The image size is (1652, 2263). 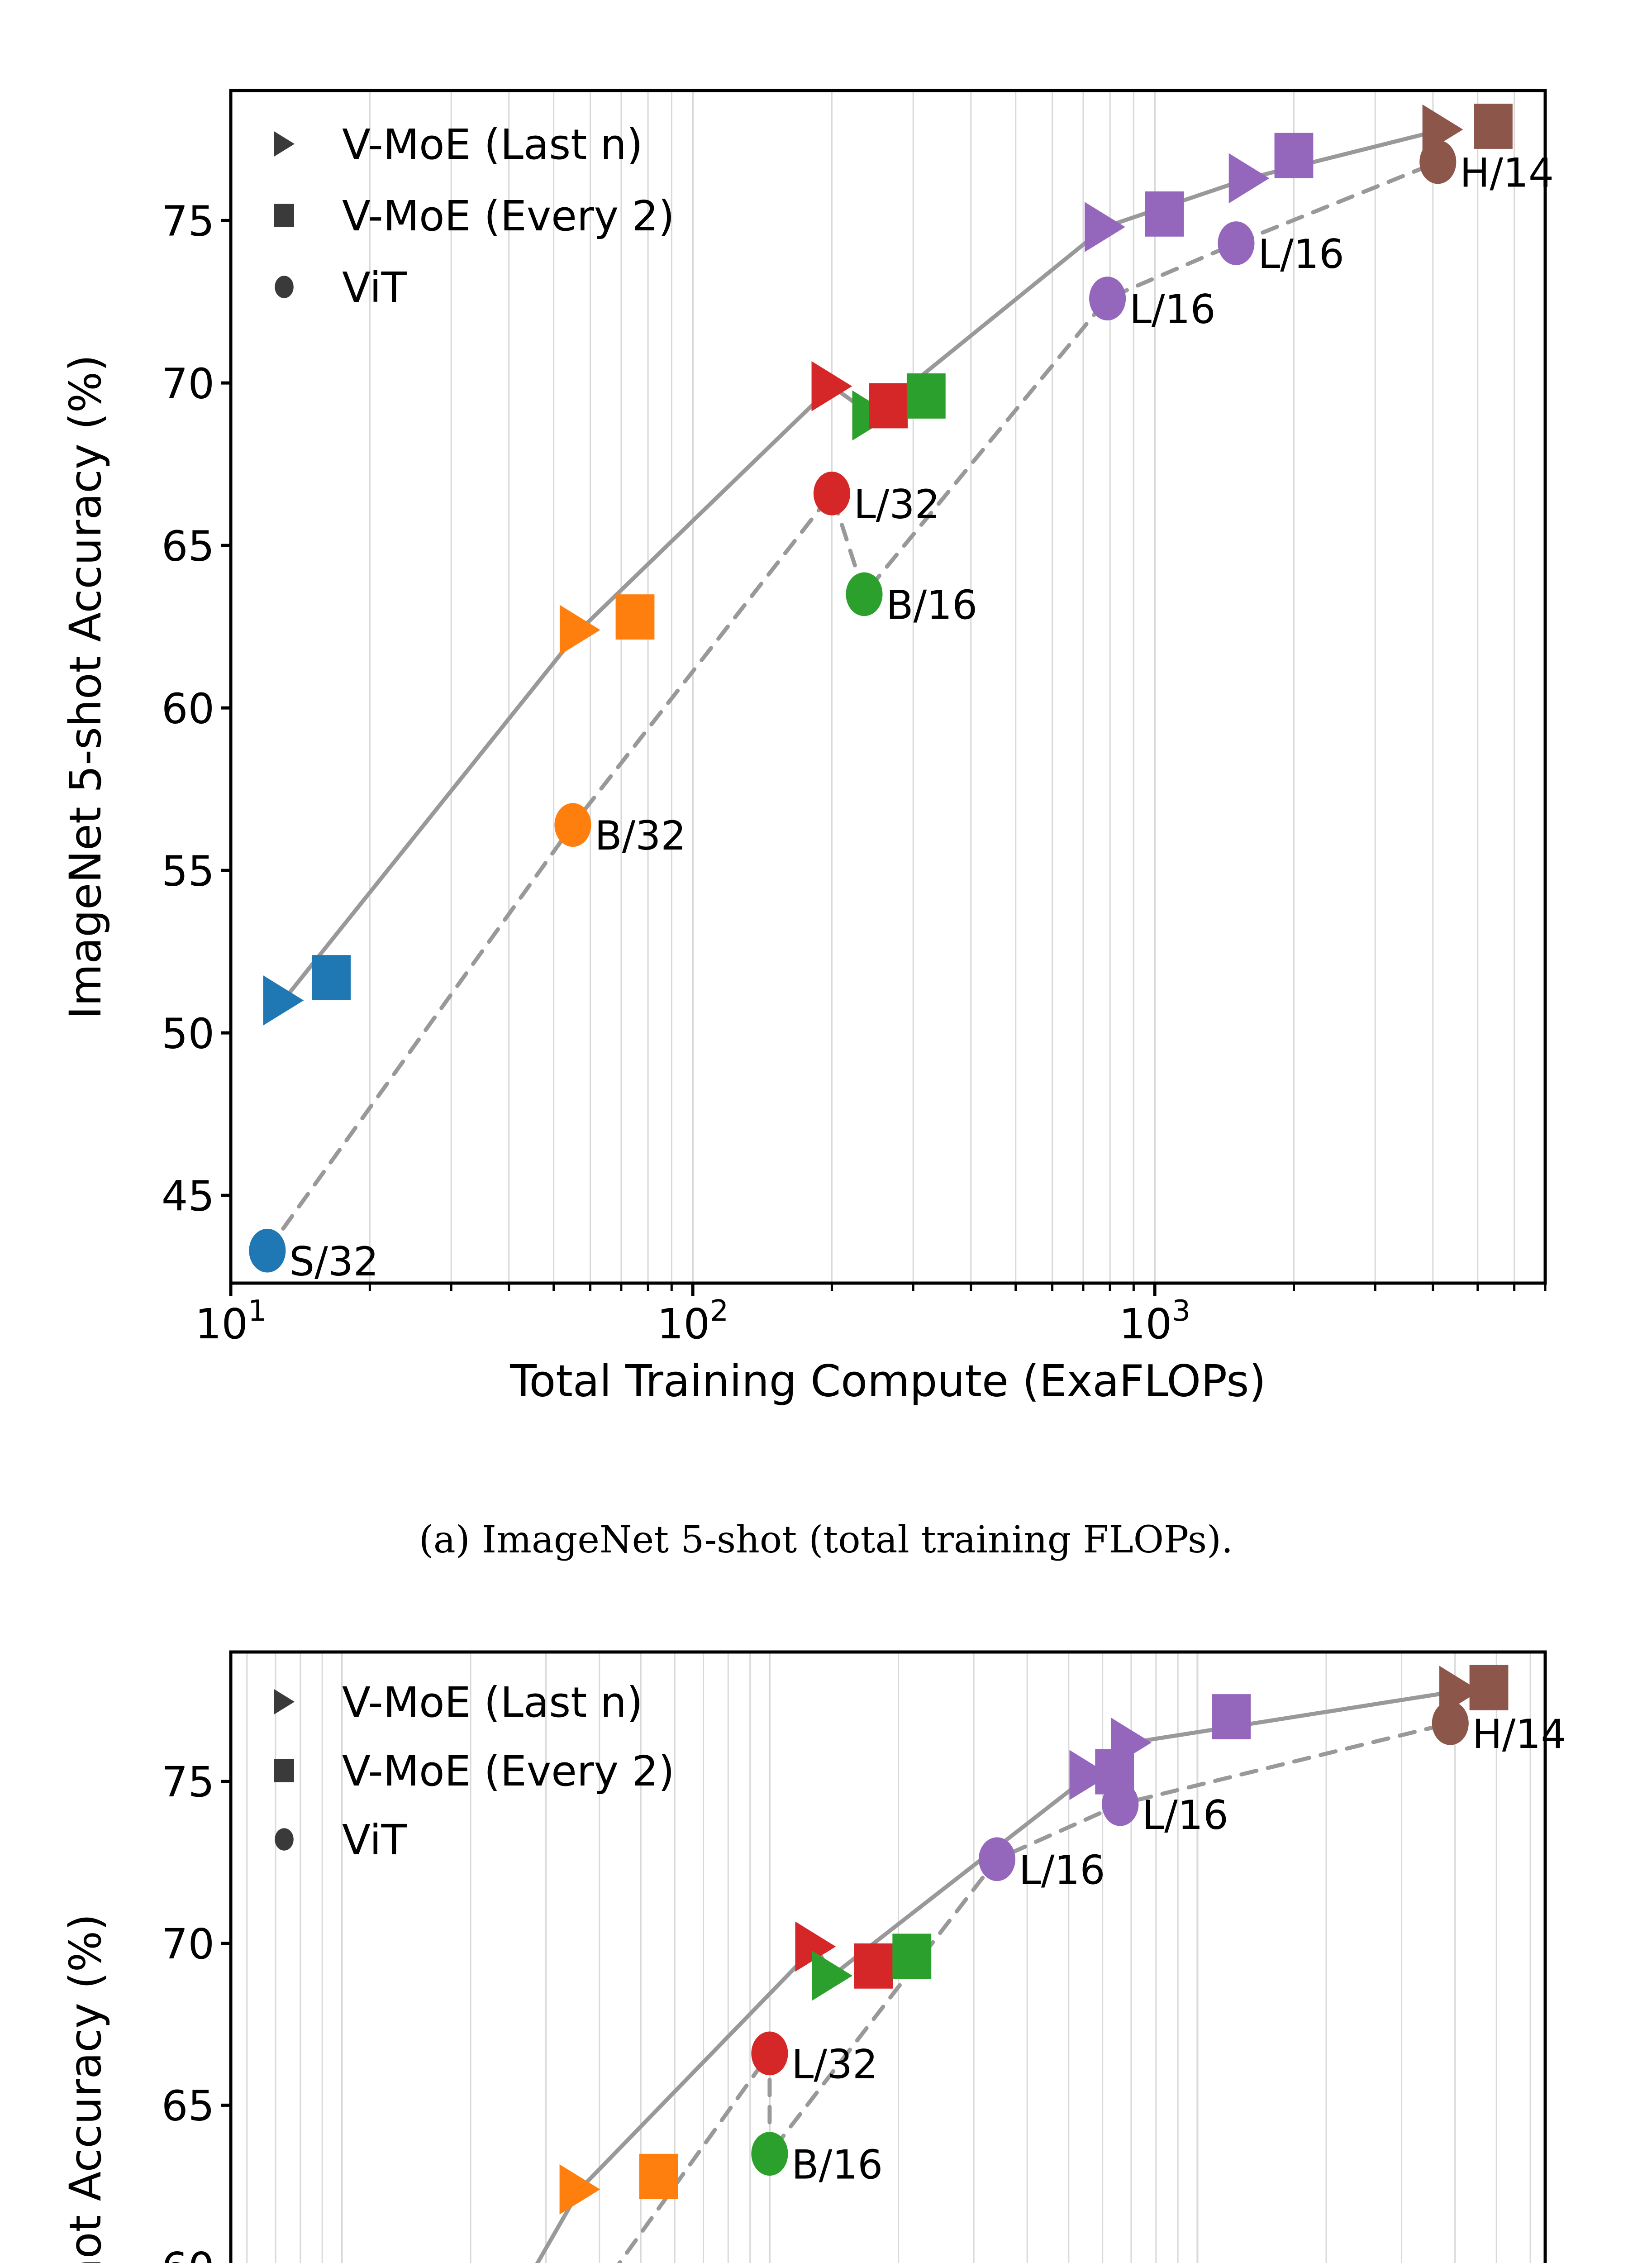 I want to click on annotations: S/32B/32L/32B/16L/16L/16H/14, so click(x=1178, y=1949).